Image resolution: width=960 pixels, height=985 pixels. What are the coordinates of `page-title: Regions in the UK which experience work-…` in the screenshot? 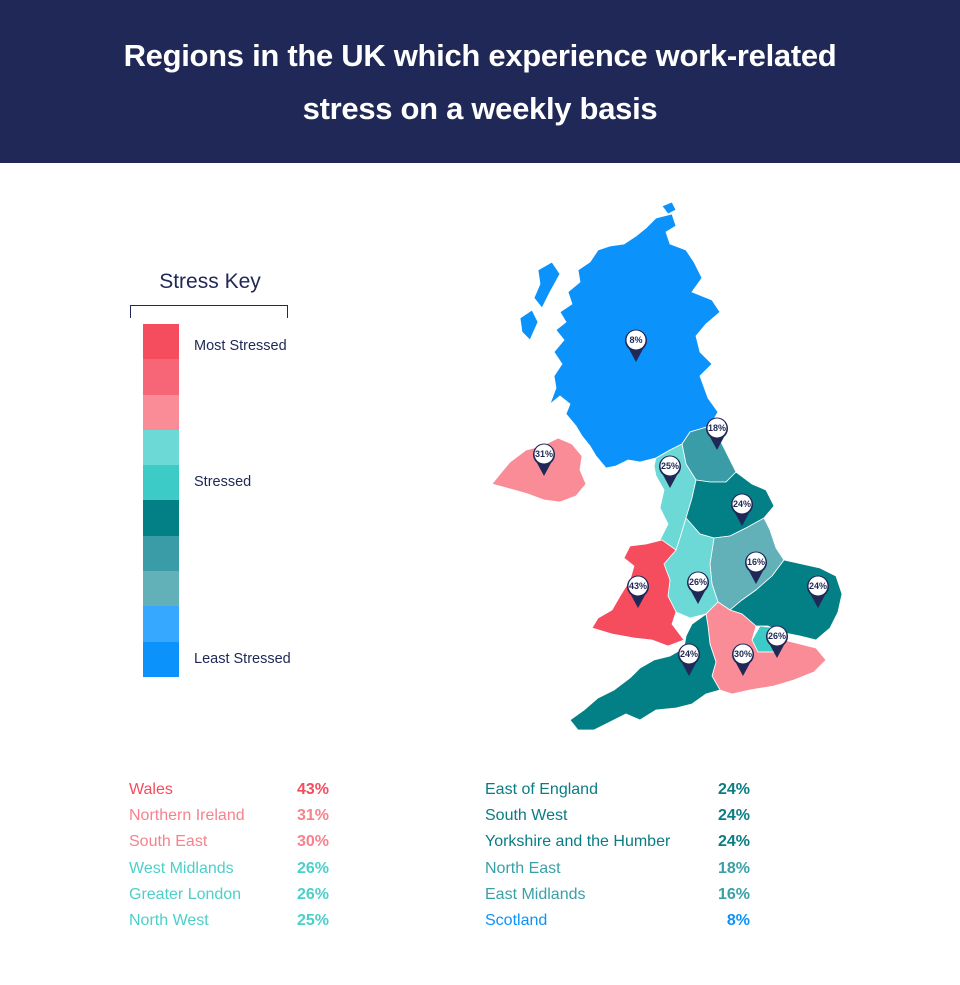 It's located at (480, 81).